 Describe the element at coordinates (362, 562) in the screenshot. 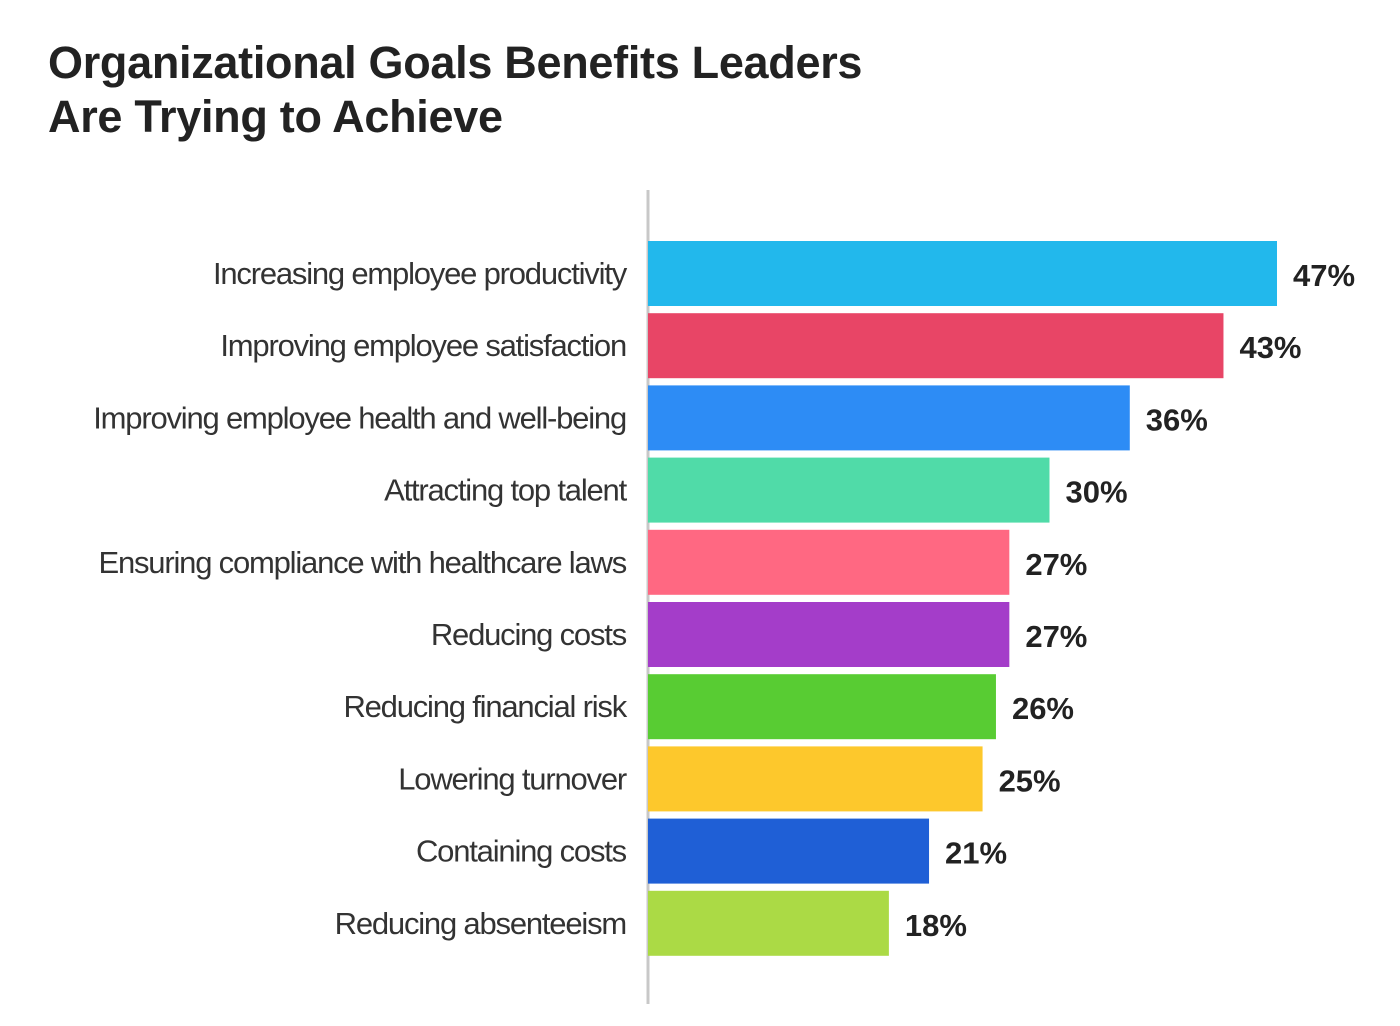

I see `category-label-5: Ensuring compliance with healthcare laws` at that location.